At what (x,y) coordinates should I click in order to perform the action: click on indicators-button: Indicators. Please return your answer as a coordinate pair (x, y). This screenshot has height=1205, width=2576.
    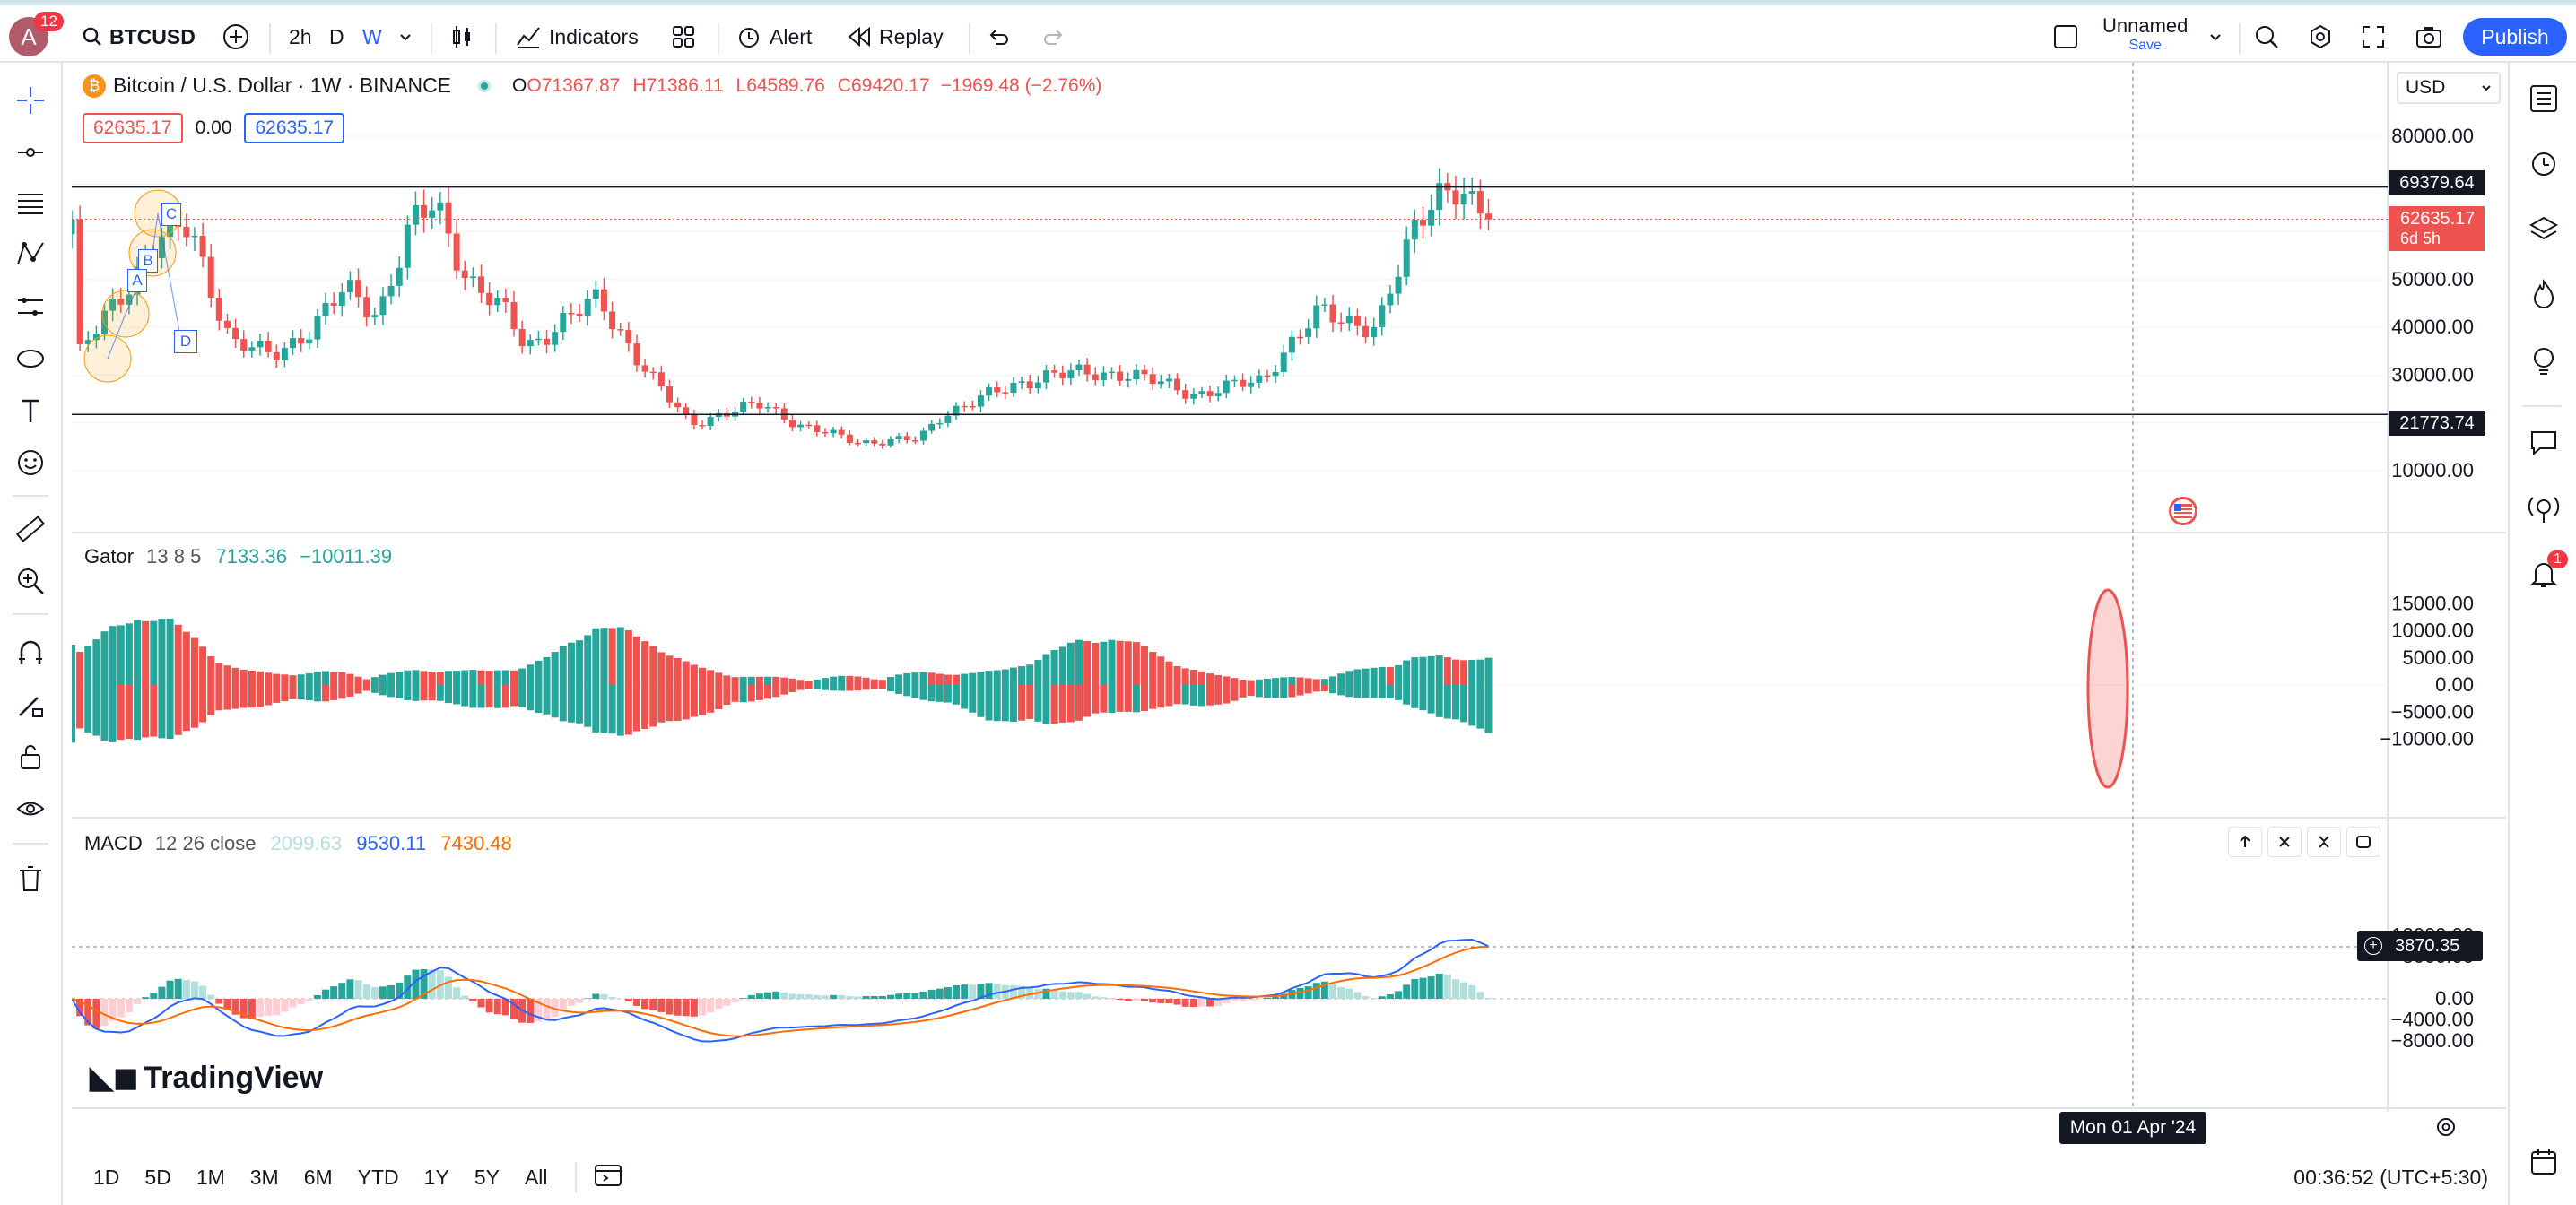
    Looking at the image, I should click on (577, 37).